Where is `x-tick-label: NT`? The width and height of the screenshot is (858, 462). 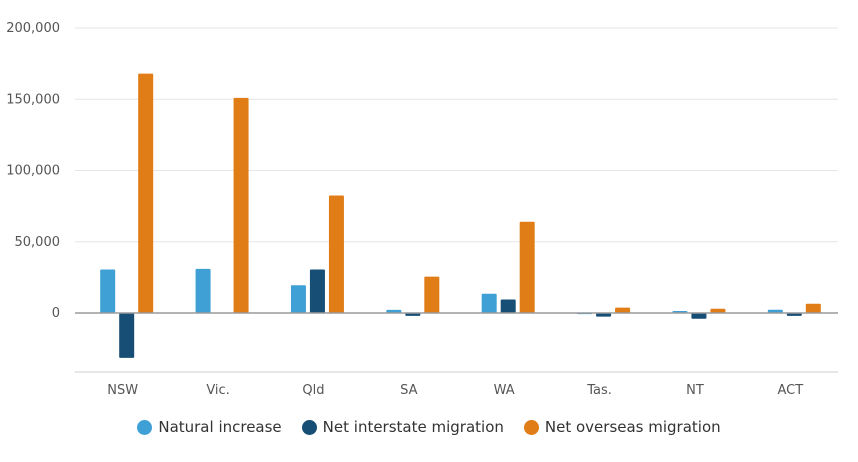 x-tick-label: NT is located at coordinates (695, 390).